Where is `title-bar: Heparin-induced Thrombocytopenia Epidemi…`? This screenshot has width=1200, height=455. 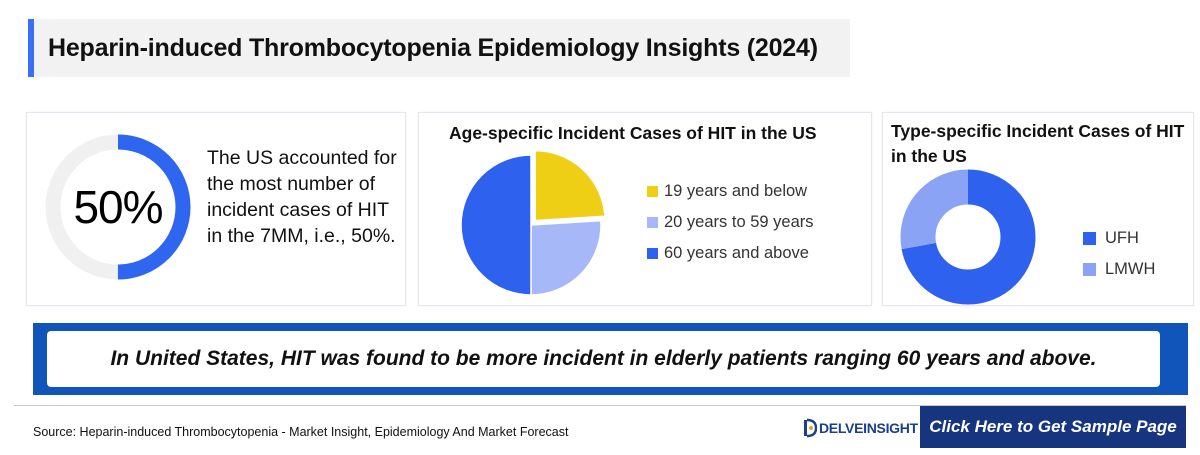 title-bar: Heparin-induced Thrombocytopenia Epidemi… is located at coordinates (439, 48).